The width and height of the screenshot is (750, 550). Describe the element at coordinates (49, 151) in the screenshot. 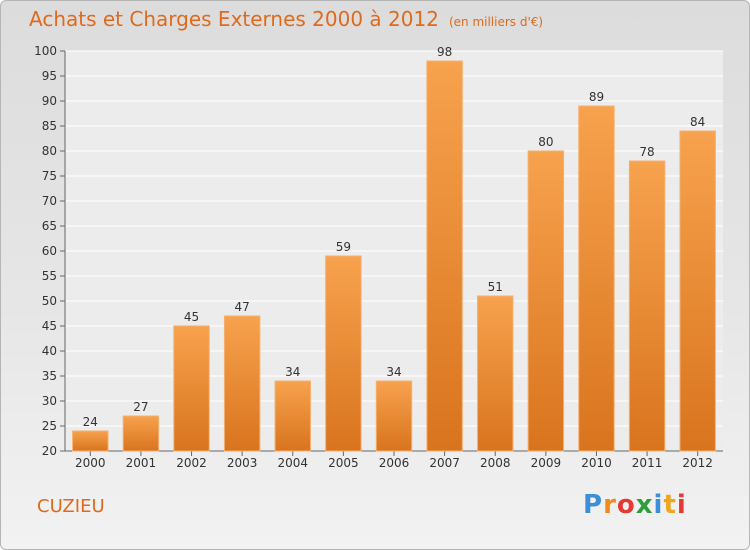

I see `y-tick-label: 80` at that location.